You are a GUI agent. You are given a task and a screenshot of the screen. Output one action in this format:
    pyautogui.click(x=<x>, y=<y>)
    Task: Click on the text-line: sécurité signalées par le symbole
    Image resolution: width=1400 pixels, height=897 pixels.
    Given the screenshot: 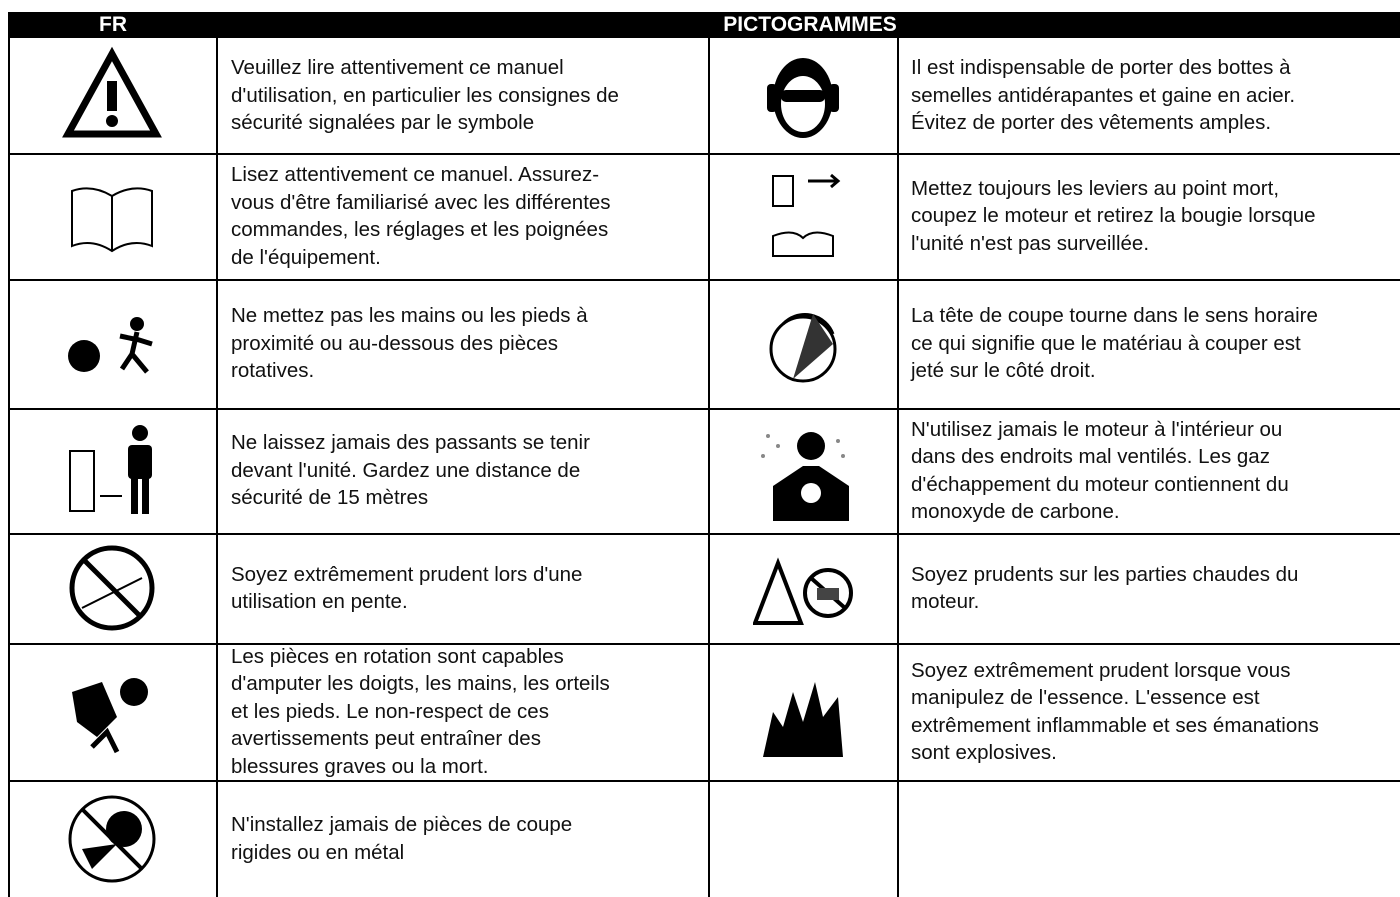 What is the action you would take?
    pyautogui.click(x=383, y=123)
    